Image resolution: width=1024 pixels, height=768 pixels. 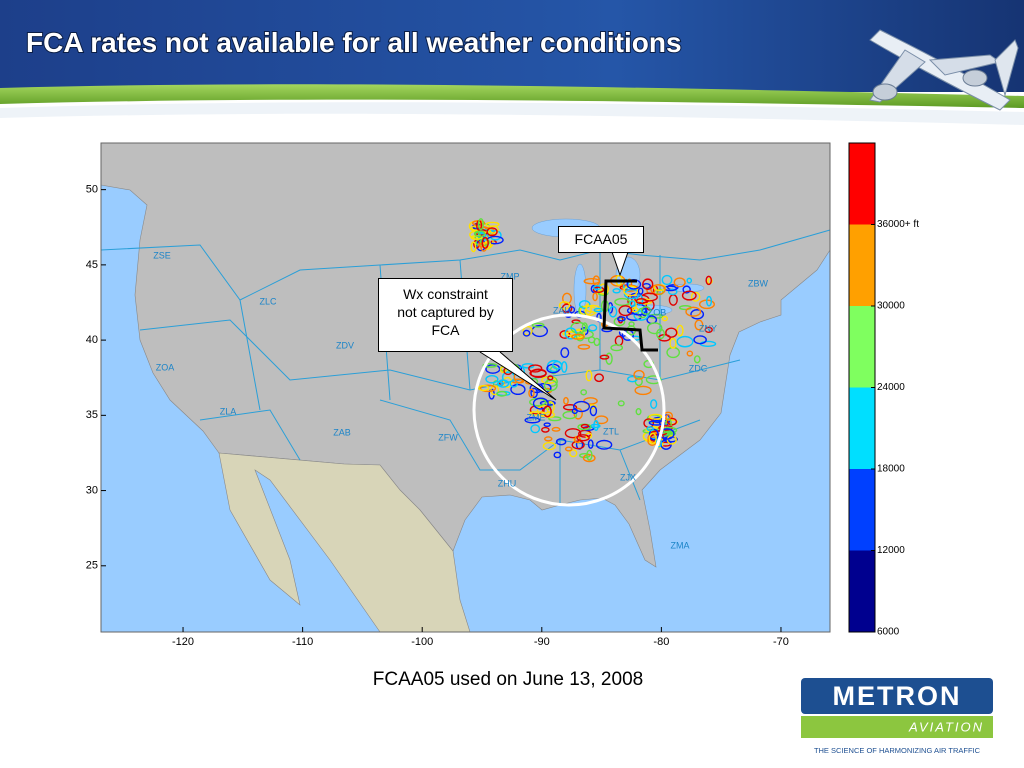 What do you see at coordinates (657, 312) in the screenshot?
I see `center-label: ZOB` at bounding box center [657, 312].